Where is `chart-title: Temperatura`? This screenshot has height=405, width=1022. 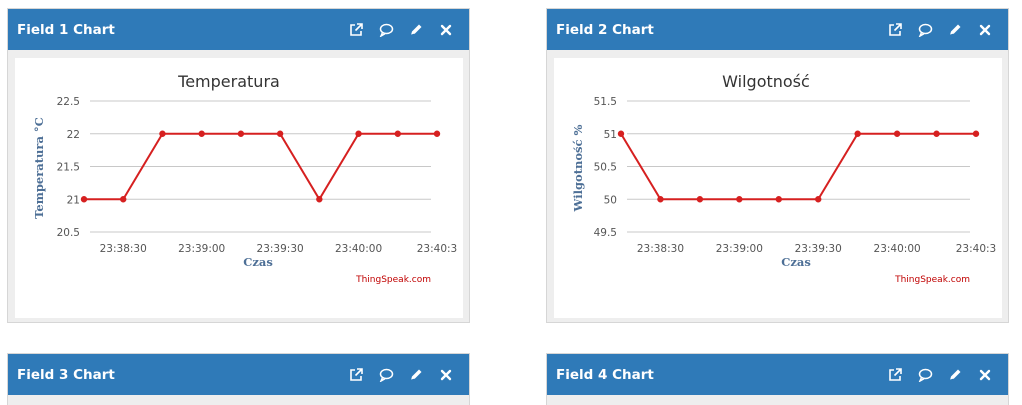 chart-title: Temperatura is located at coordinates (228, 81).